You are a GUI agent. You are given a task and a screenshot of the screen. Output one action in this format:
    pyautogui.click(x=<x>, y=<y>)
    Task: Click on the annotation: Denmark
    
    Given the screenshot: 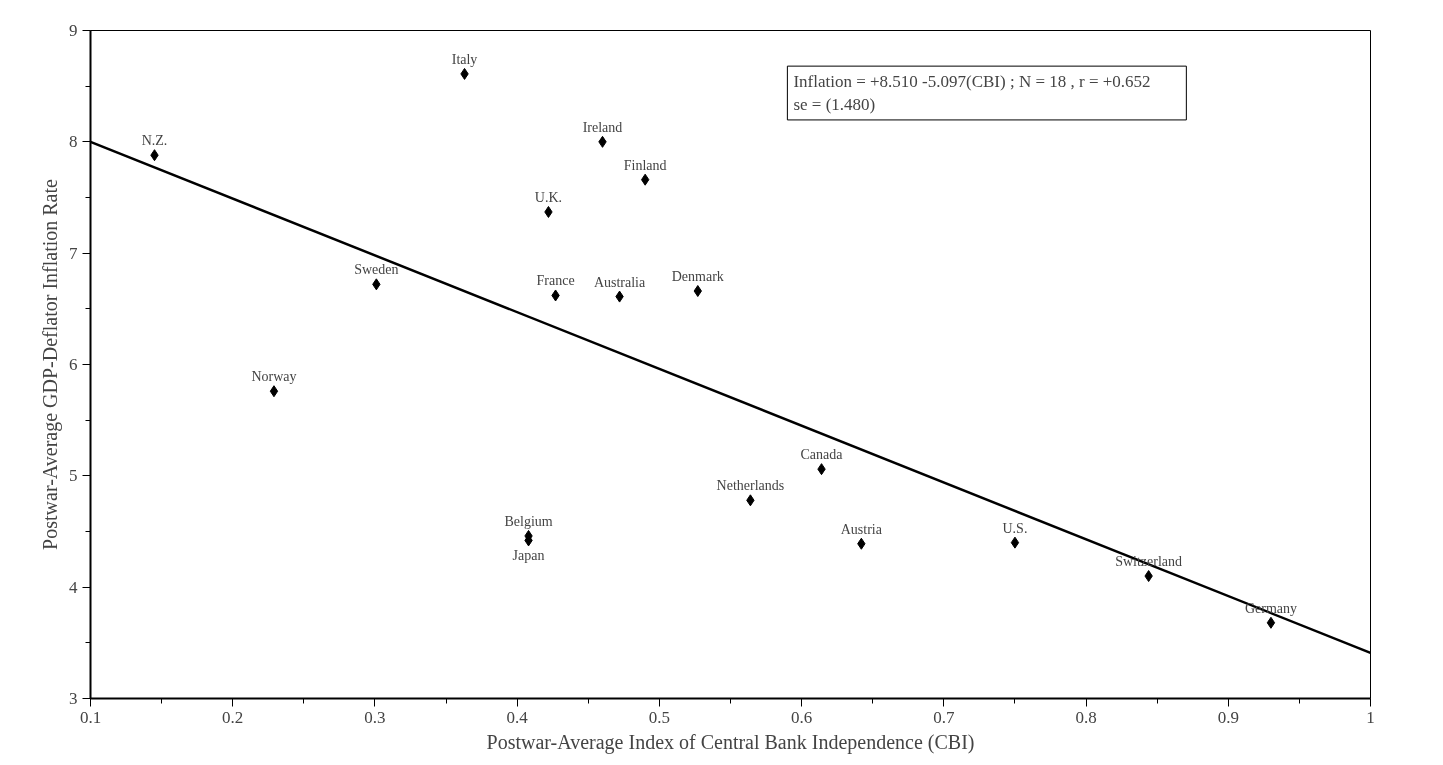 What is the action you would take?
    pyautogui.click(x=697, y=277)
    